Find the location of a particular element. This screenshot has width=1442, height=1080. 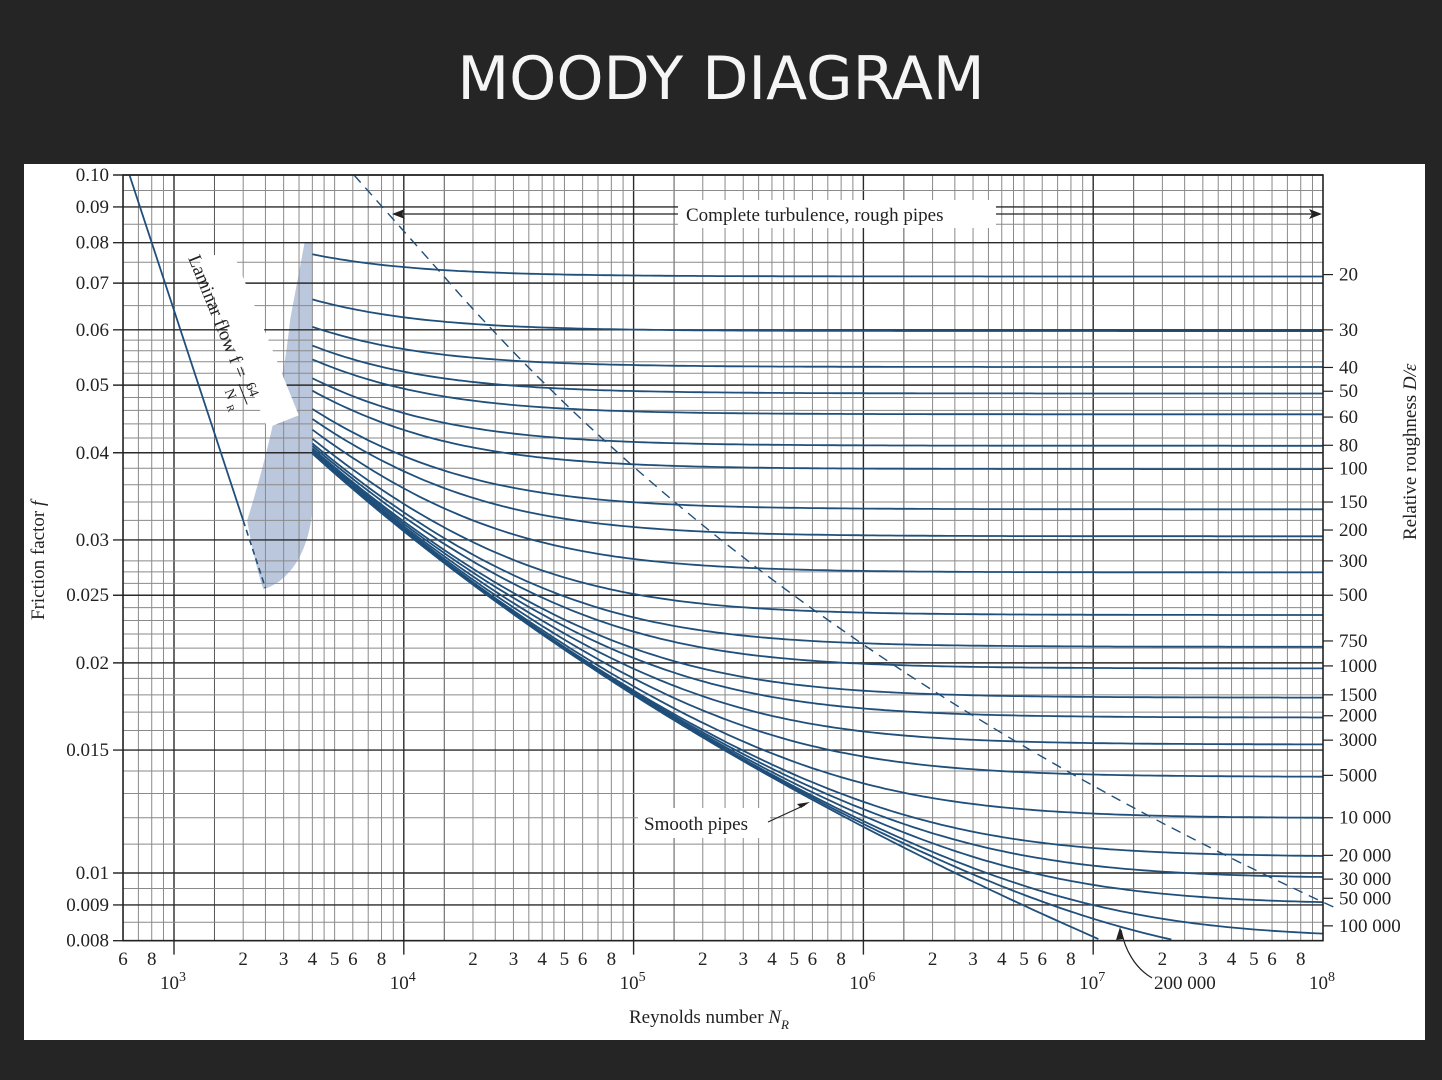

y2-axis-title: Relative roughness D/ε is located at coordinates (1410, 451).